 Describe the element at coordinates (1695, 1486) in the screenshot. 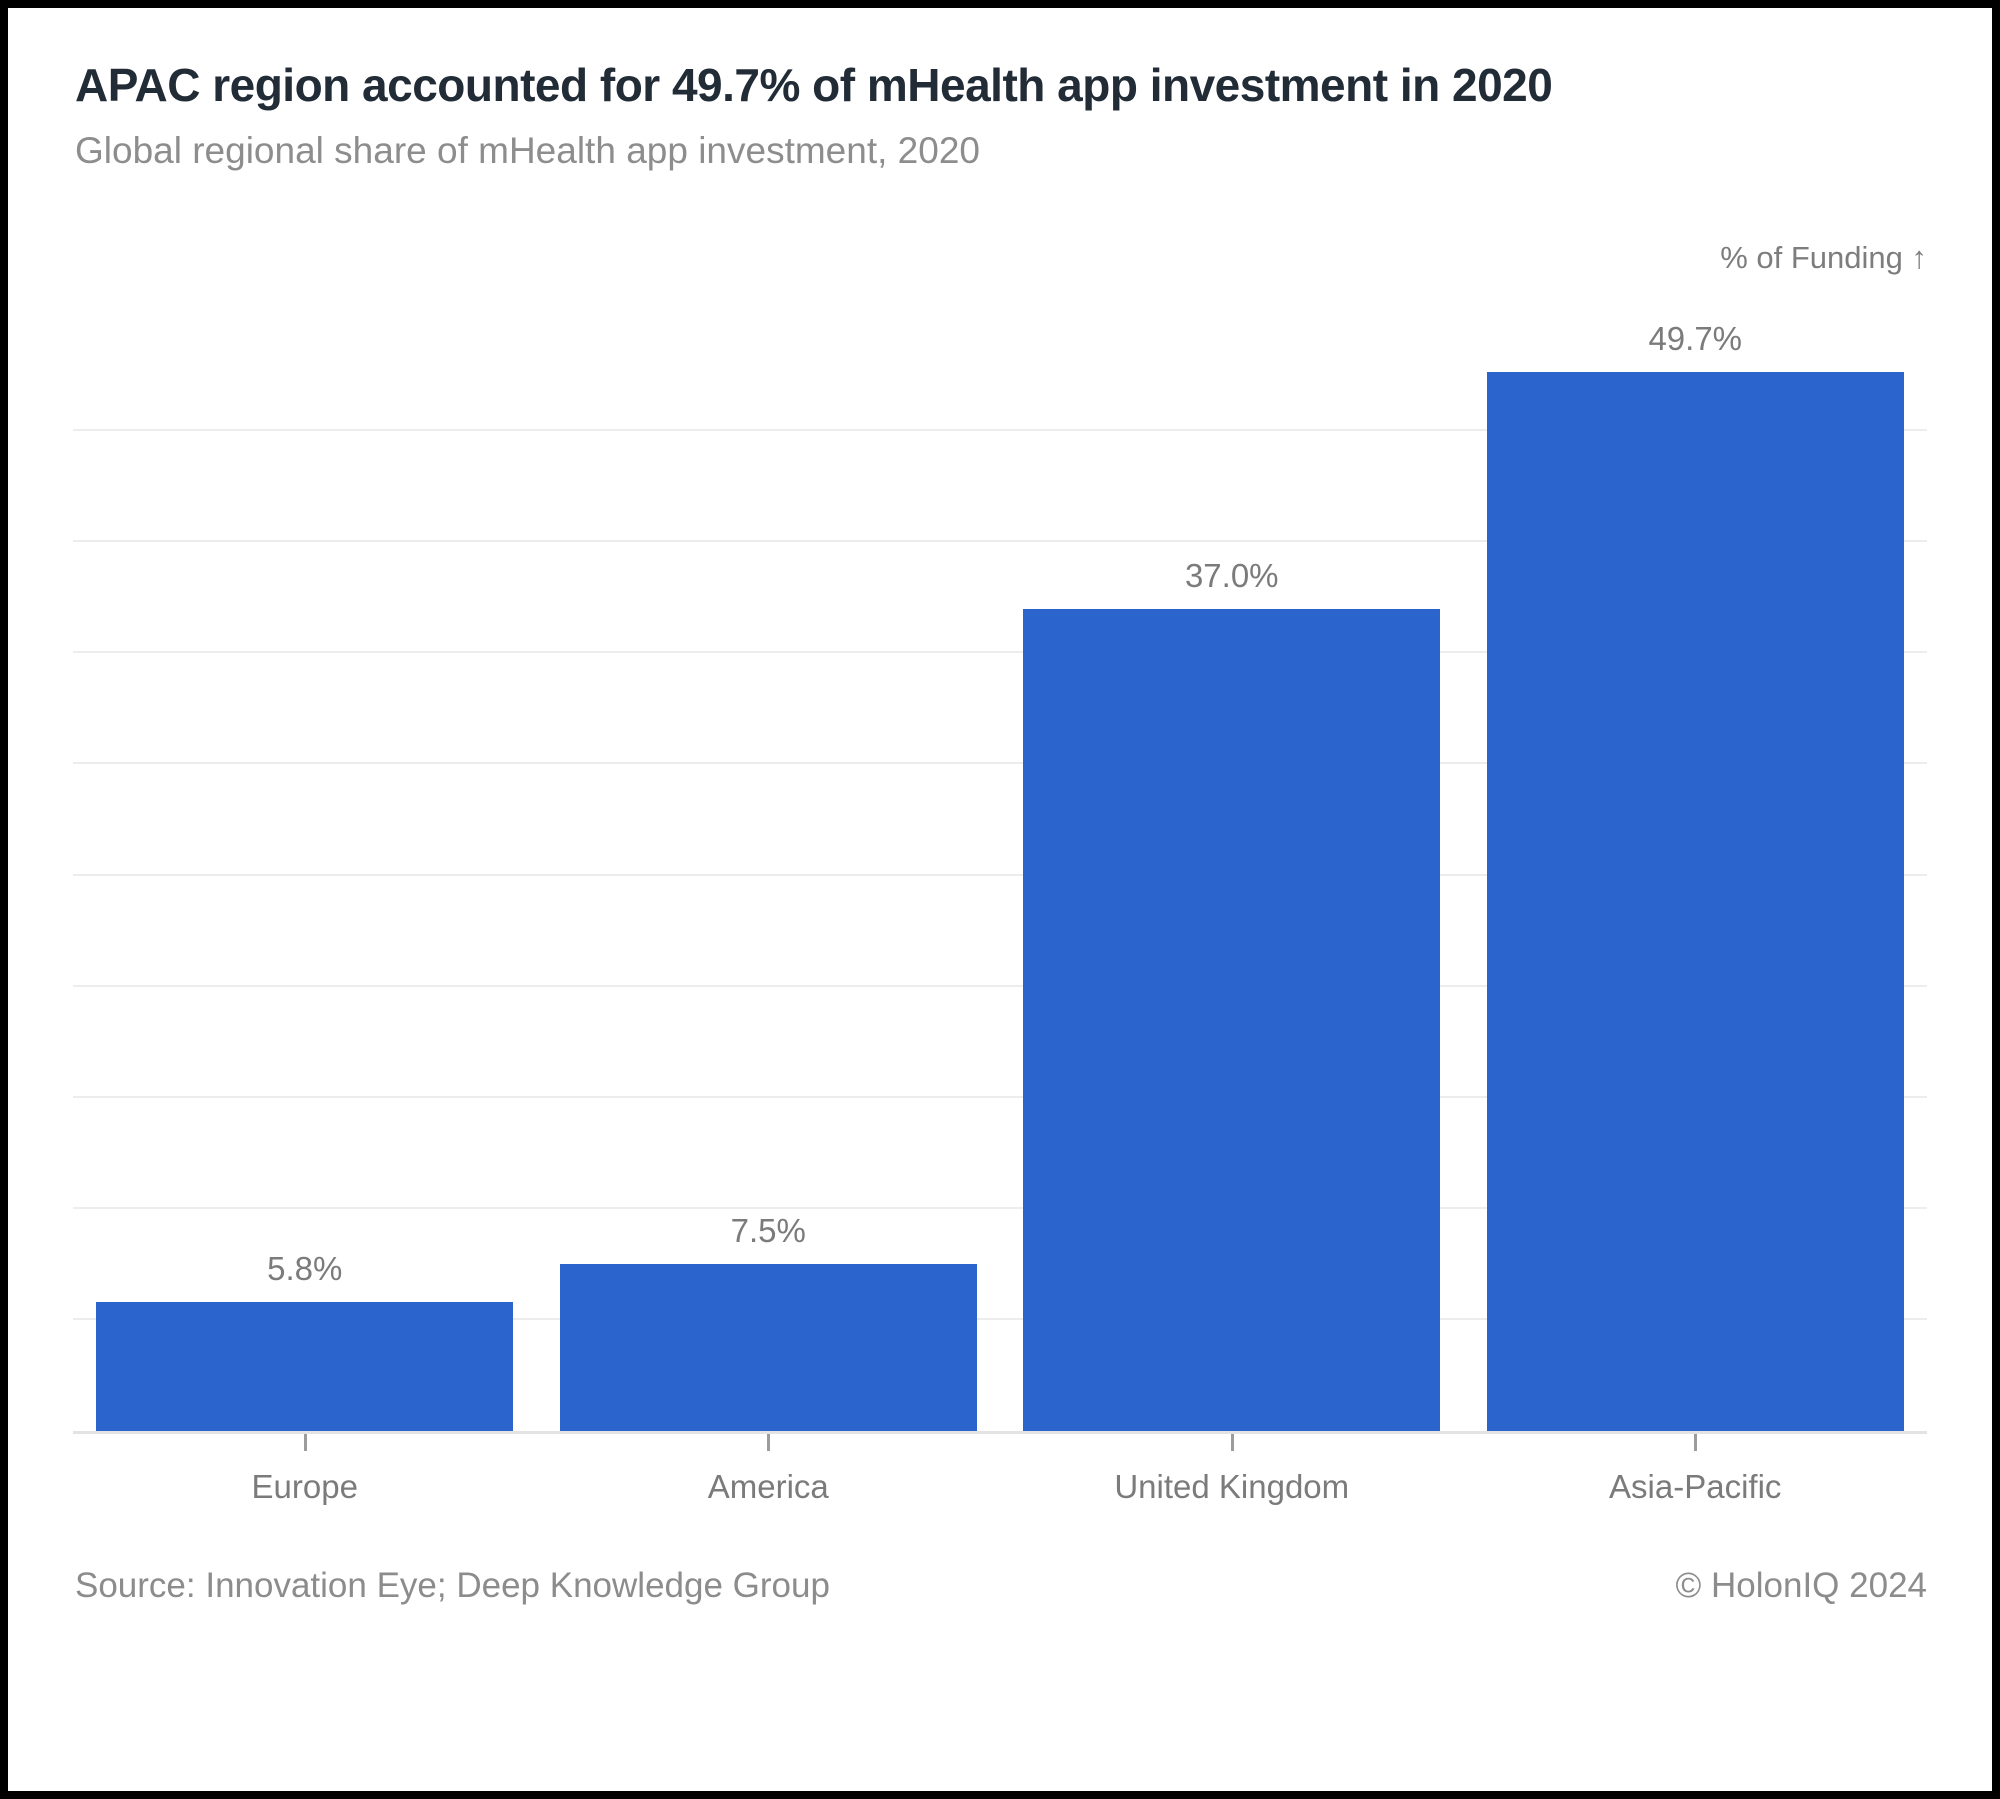

I see `x-axis-label: Asia-Pacific` at that location.